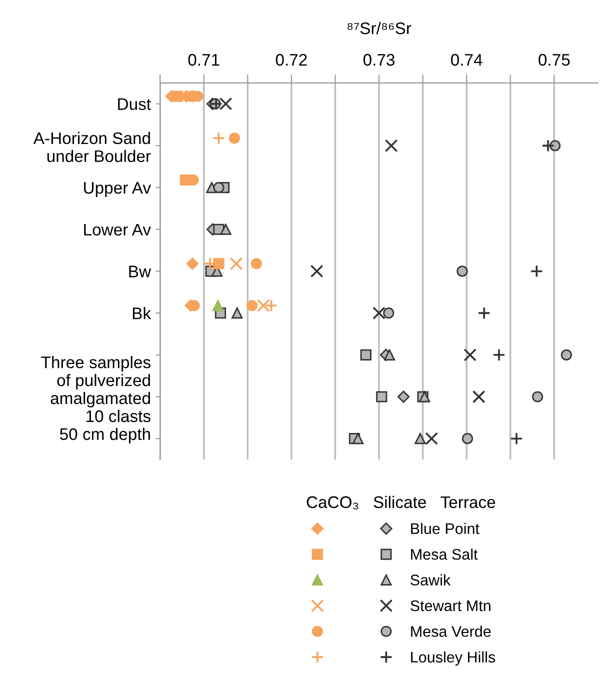 The height and width of the screenshot is (691, 604). Describe the element at coordinates (142, 313) in the screenshot. I see `y-tick-label: Bk` at that location.